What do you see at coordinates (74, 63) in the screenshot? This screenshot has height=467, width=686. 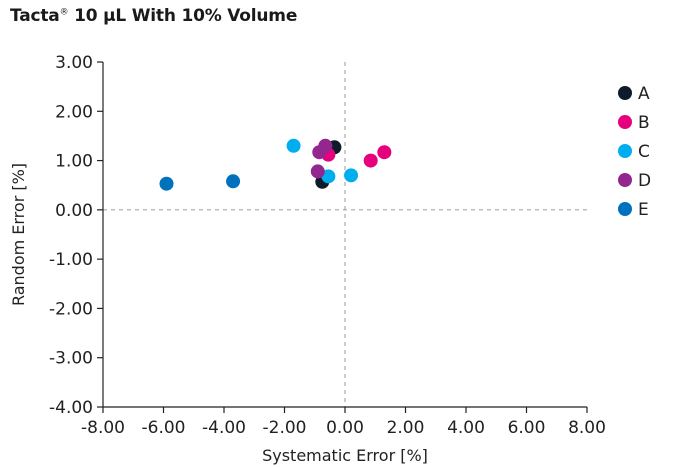 I see `y-tick-label: 3.00` at bounding box center [74, 63].